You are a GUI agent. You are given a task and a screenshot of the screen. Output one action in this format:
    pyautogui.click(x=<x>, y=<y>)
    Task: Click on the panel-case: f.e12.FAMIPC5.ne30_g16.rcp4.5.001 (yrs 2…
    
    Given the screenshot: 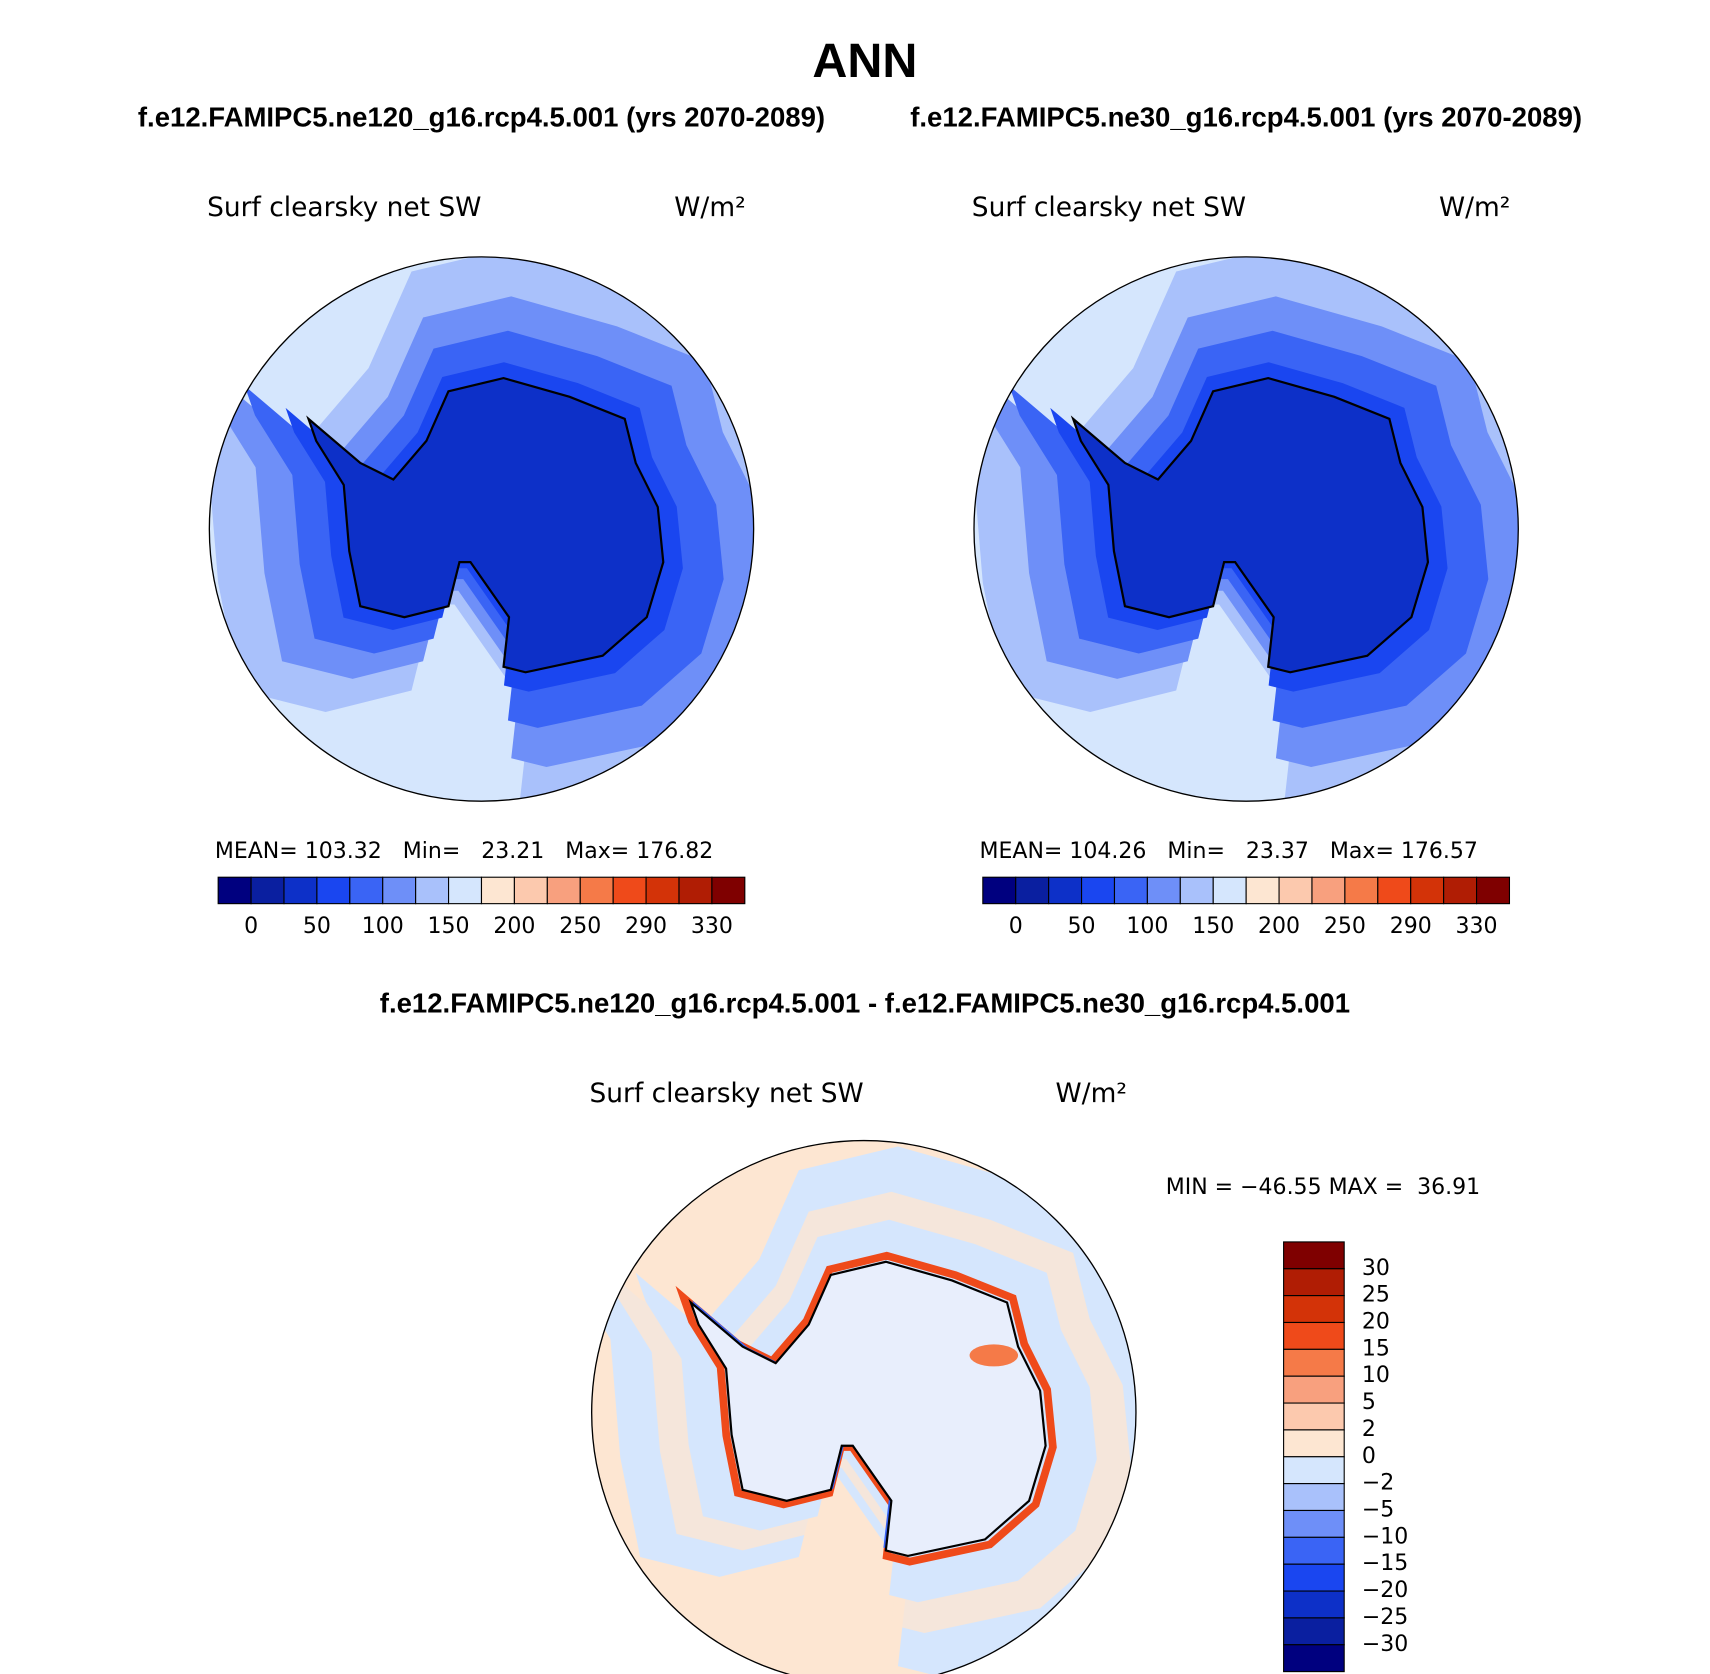 What is the action you would take?
    pyautogui.click(x=1246, y=116)
    